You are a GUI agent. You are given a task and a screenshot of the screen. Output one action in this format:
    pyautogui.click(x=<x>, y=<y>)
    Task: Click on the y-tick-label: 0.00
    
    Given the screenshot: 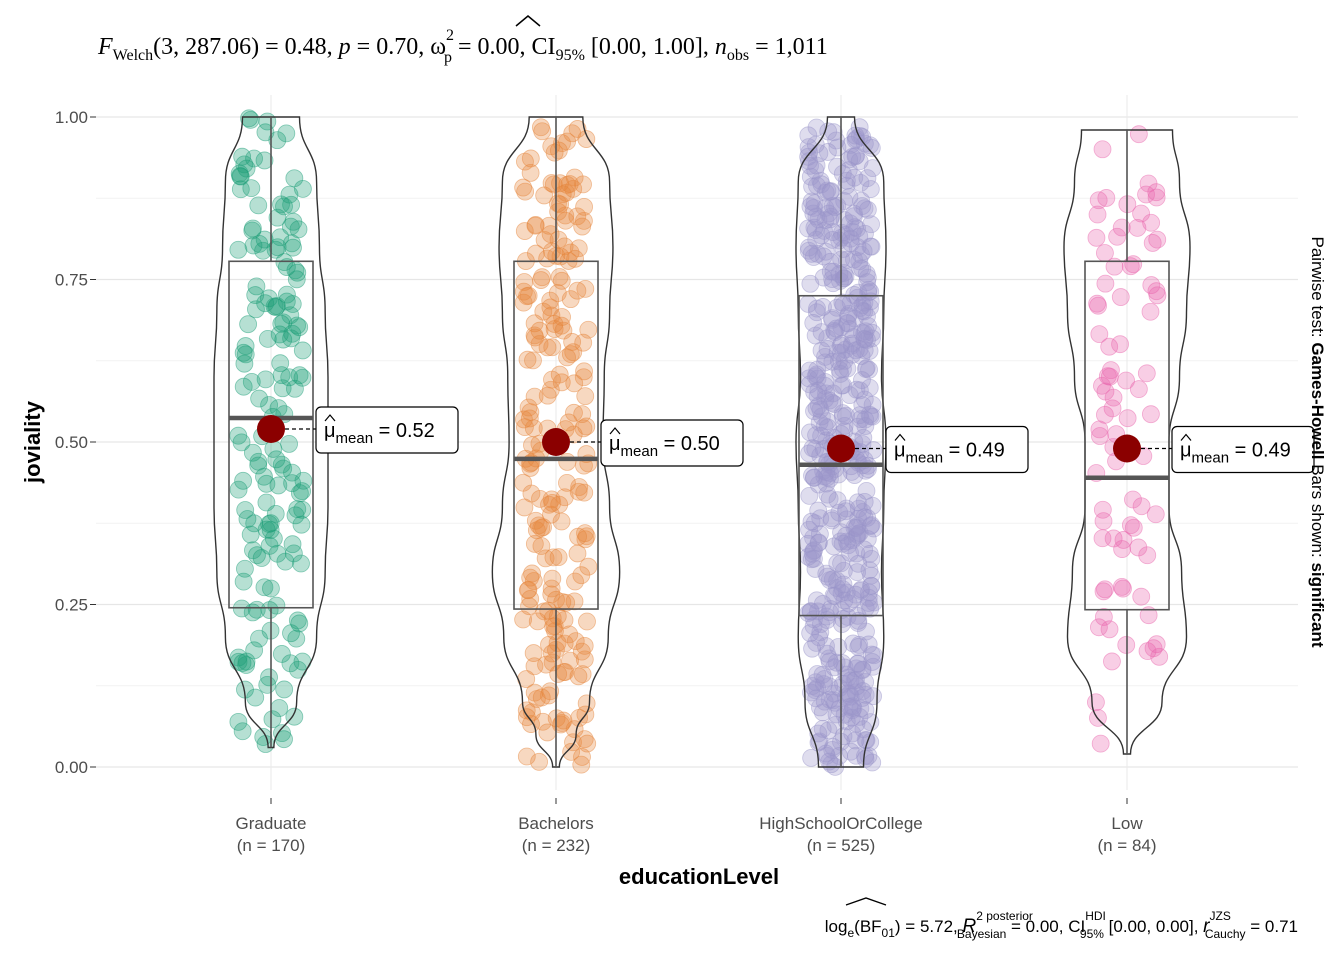 What is the action you would take?
    pyautogui.click(x=71, y=767)
    